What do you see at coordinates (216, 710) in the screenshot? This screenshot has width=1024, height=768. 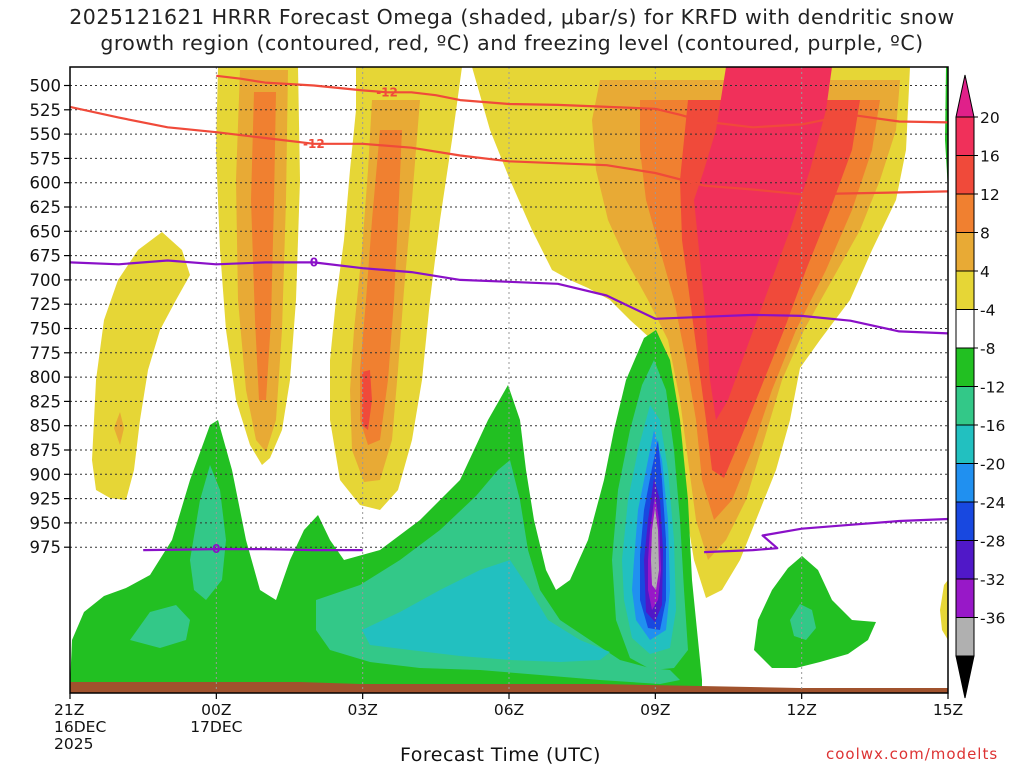 I see `x-tick-label: 00Z` at bounding box center [216, 710].